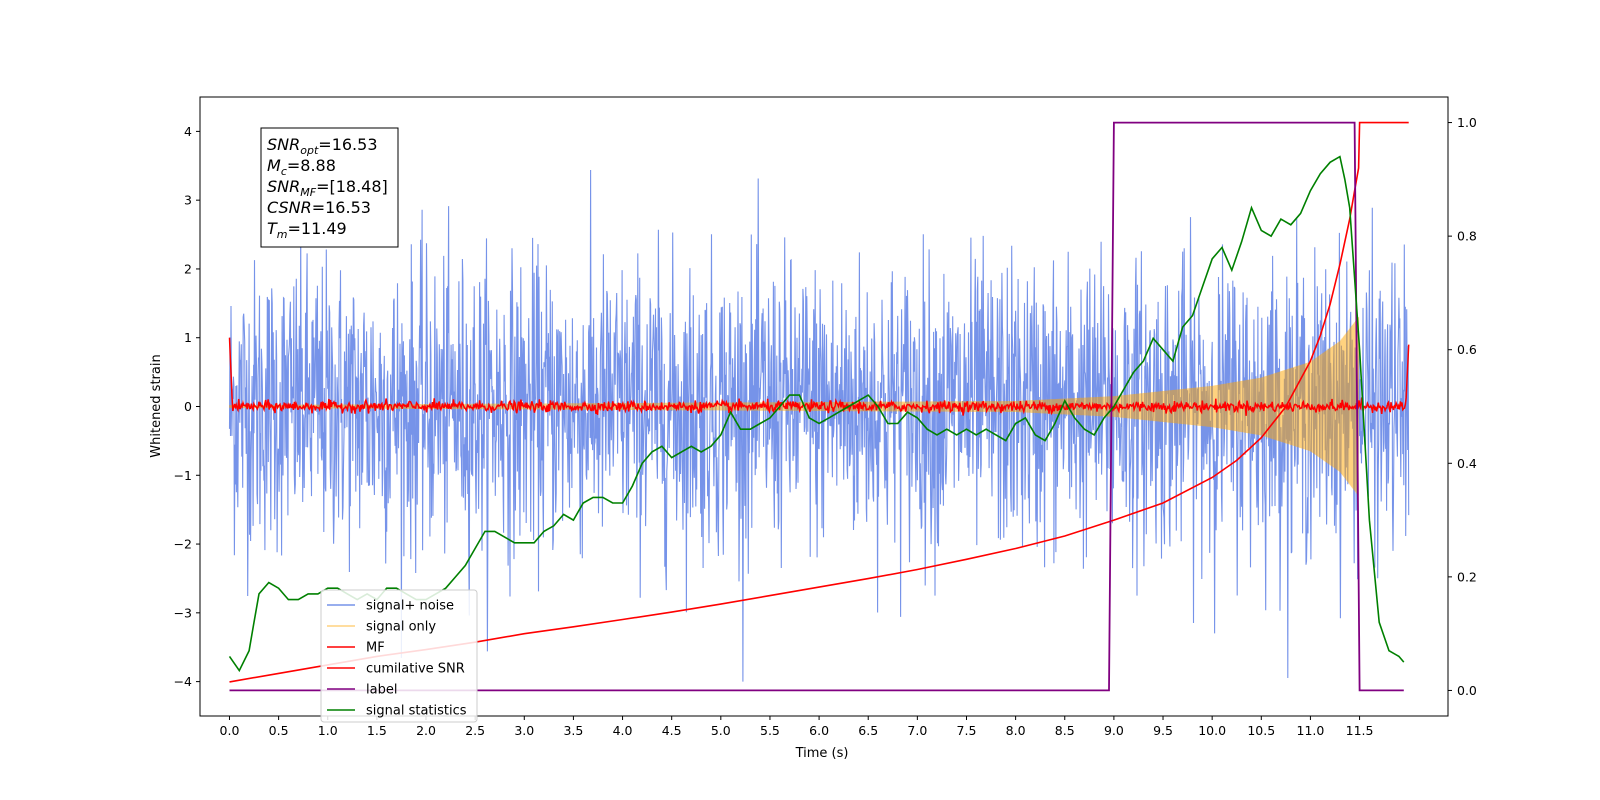 The height and width of the screenshot is (800, 1600). What do you see at coordinates (183, 544) in the screenshot?
I see `y-tick-label: −2` at bounding box center [183, 544].